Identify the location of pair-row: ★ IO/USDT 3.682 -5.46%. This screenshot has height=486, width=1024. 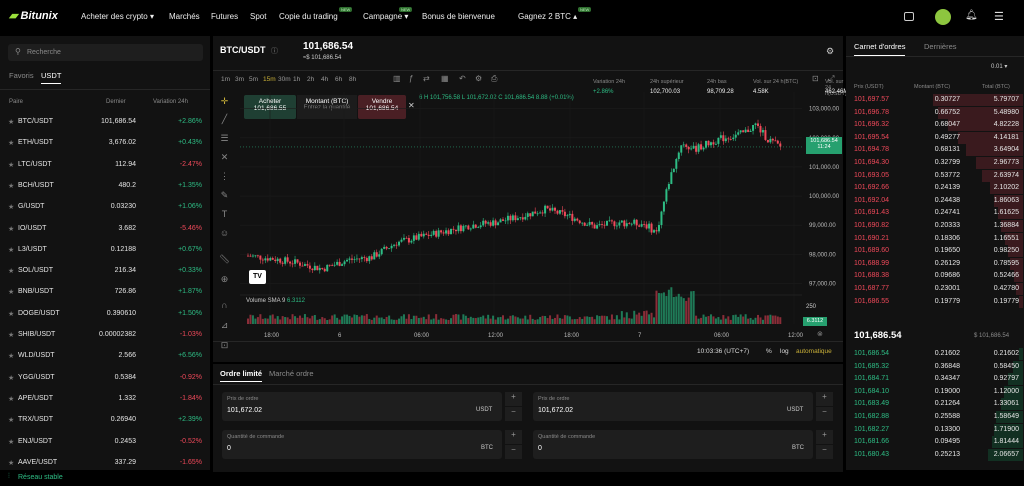
(103, 228).